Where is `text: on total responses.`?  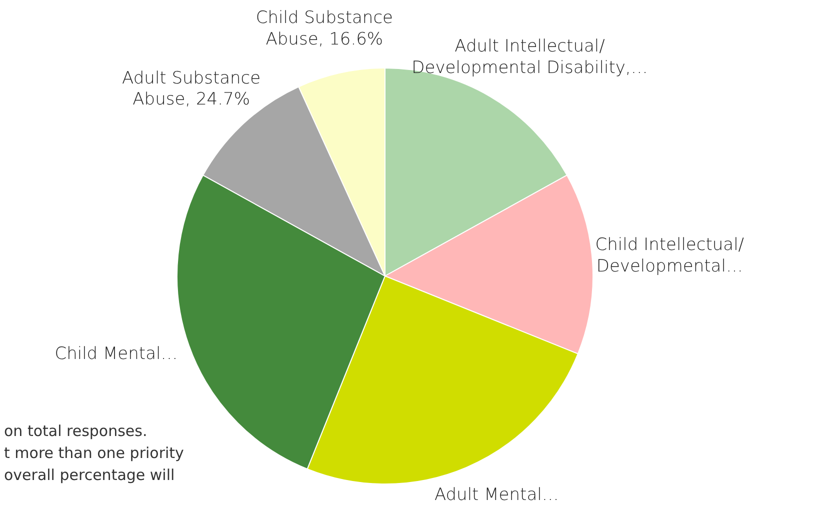
text: on total responses. is located at coordinates (76, 431).